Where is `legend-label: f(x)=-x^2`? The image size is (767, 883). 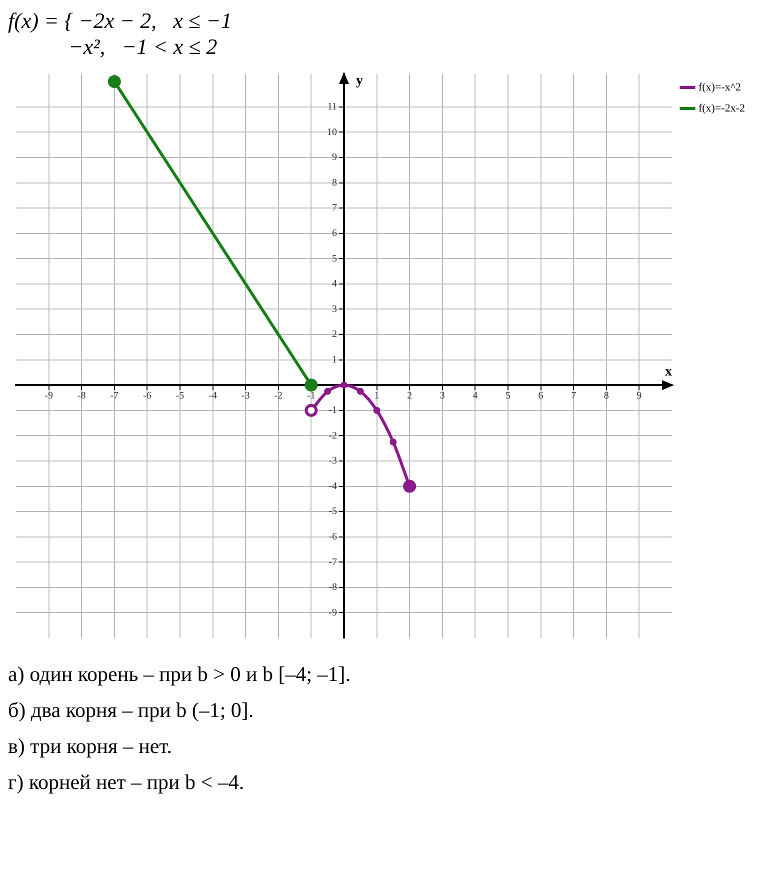 legend-label: f(x)=-x^2 is located at coordinates (720, 87).